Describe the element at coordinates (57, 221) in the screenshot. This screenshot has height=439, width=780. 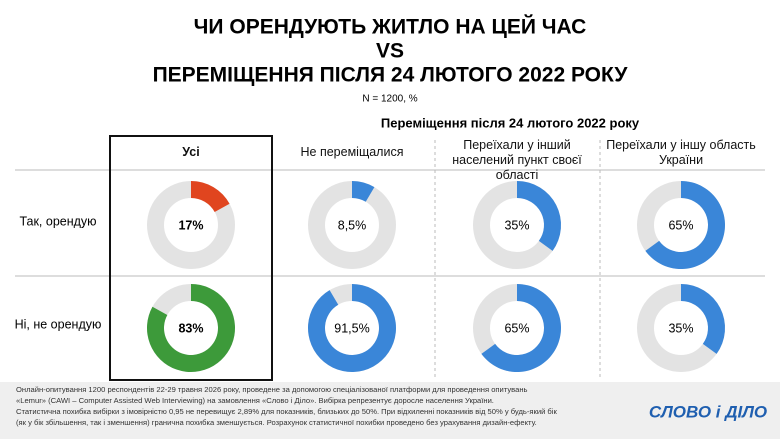
I see `row-label: Так, орендую` at that location.